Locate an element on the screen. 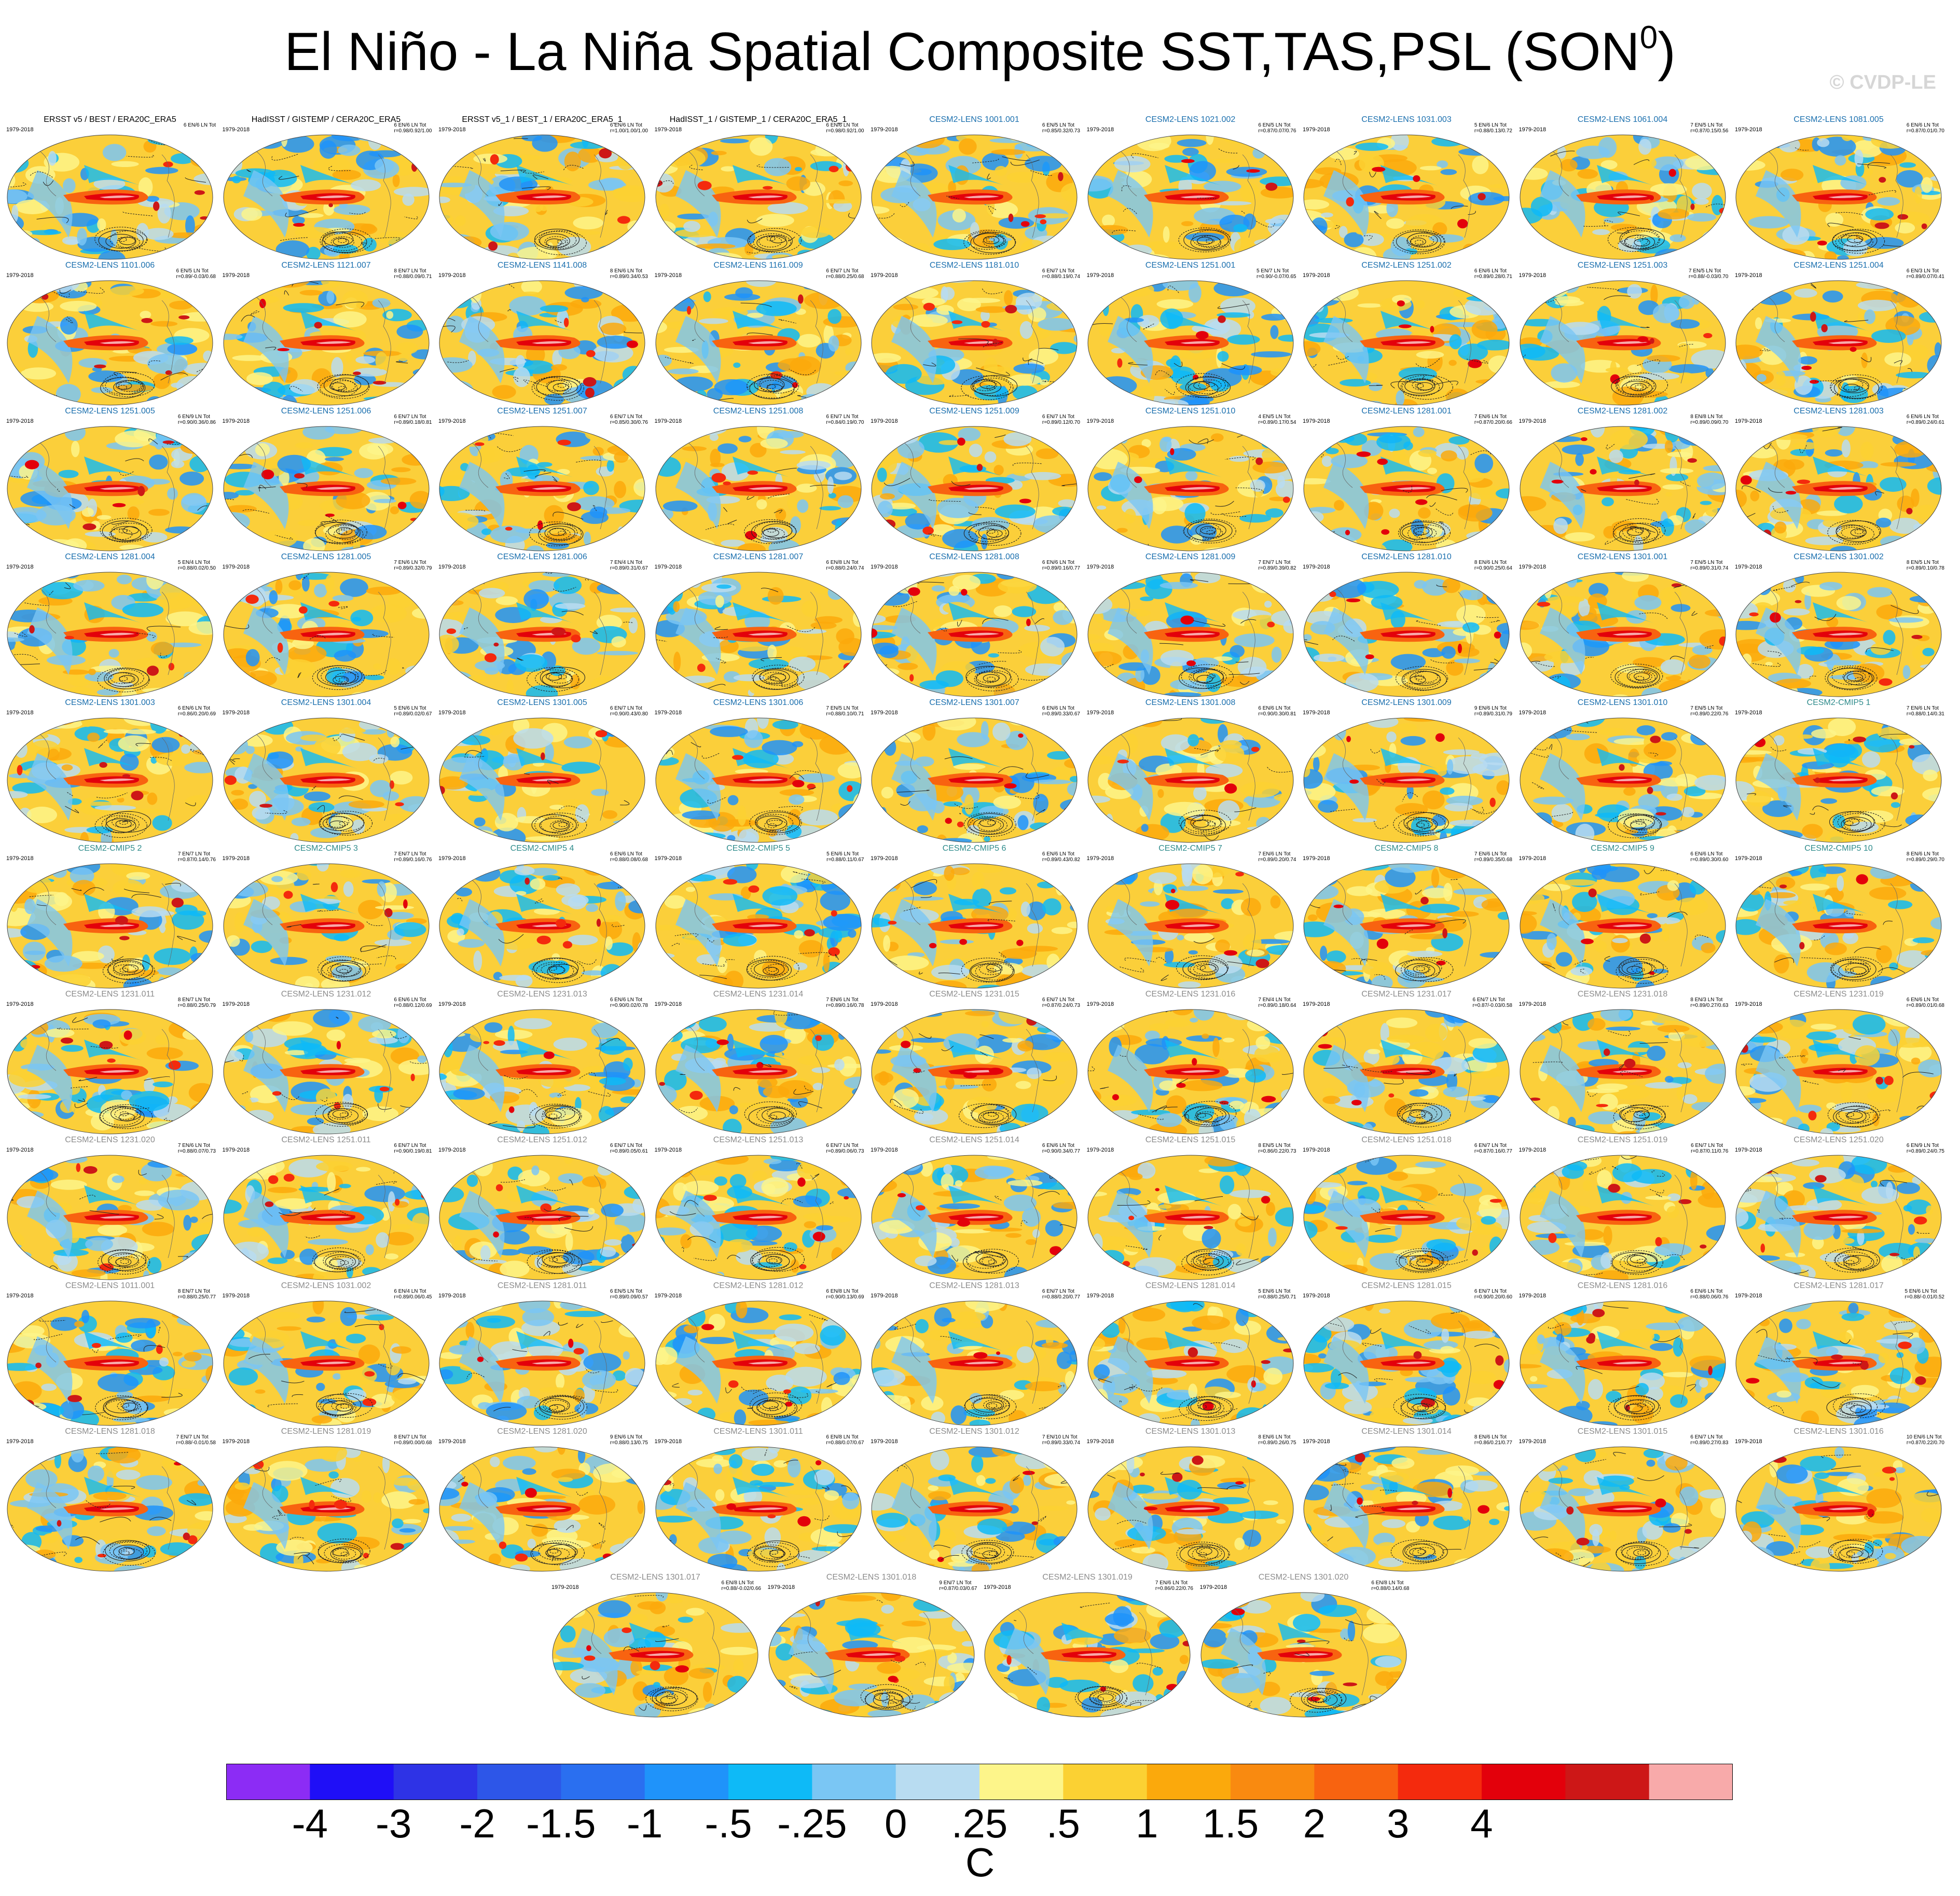 This screenshot has width=1960, height=1896. colorbar-tick-label: -.5 is located at coordinates (728, 1823).